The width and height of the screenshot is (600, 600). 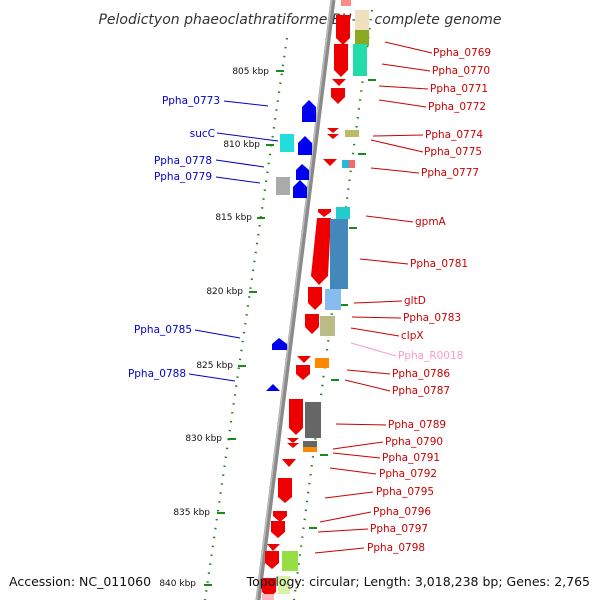 What do you see at coordinates (268, 597) in the screenshot?
I see `gene-arrow-bottom-b` at bounding box center [268, 597].